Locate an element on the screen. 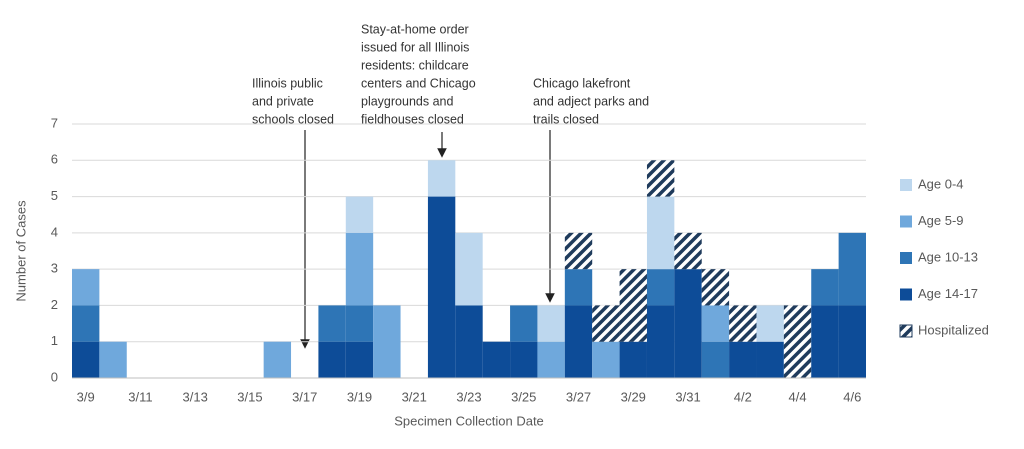 This screenshot has height=449, width=1024. x-tick-label: 3/11 is located at coordinates (140, 396).